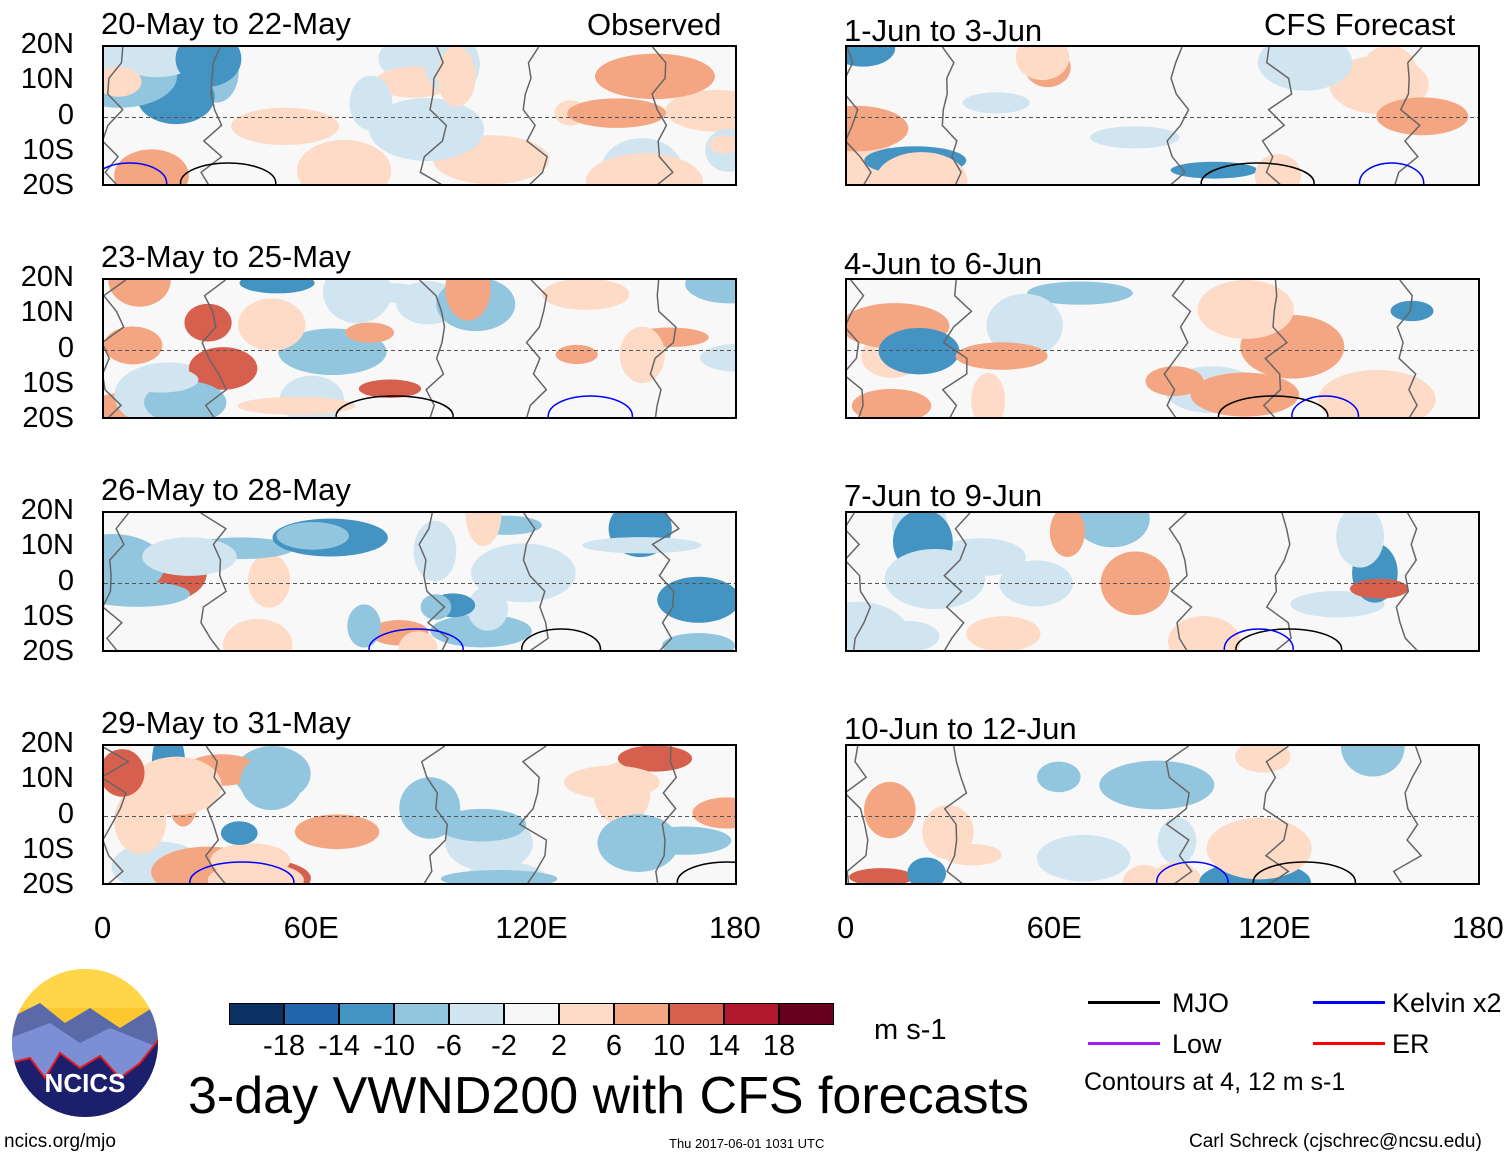 The width and height of the screenshot is (1510, 1158). I want to click on colorbar-label: 2, so click(559, 1046).